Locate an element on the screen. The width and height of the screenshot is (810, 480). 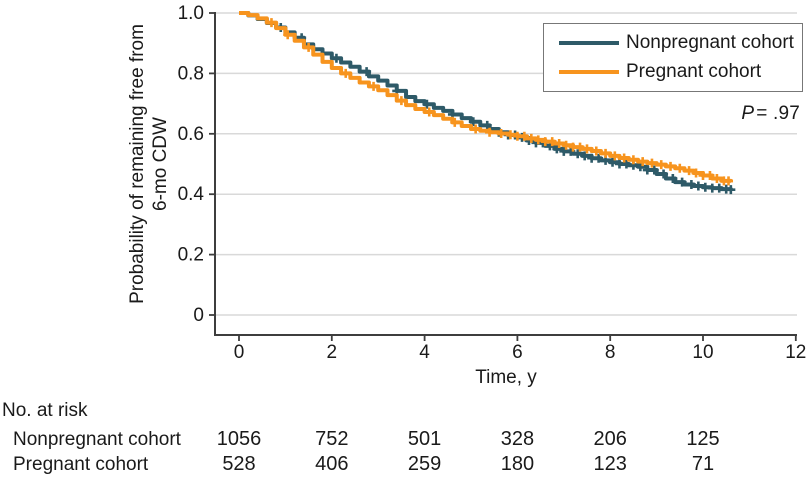
y-tick-label: 1.0 is located at coordinates (191, 13).